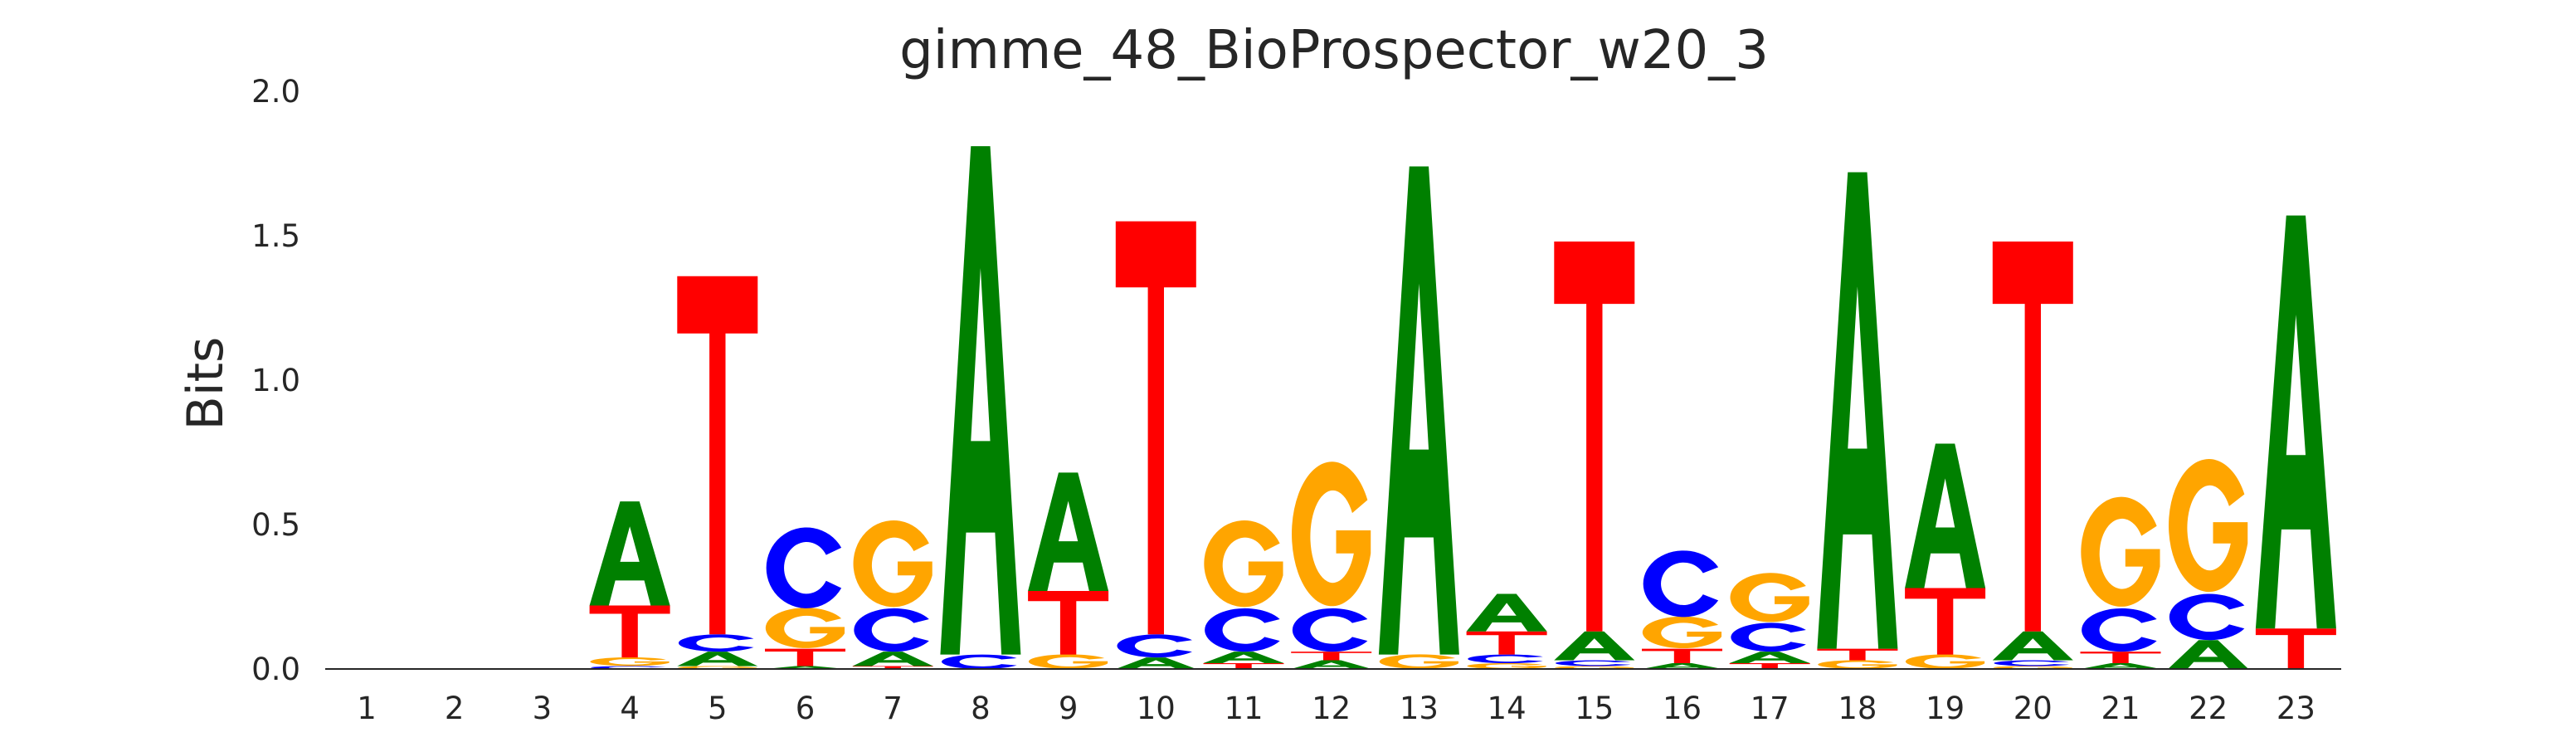 This screenshot has height=747, width=2576. What do you see at coordinates (718, 708) in the screenshot?
I see `x-tick-label: 5` at bounding box center [718, 708].